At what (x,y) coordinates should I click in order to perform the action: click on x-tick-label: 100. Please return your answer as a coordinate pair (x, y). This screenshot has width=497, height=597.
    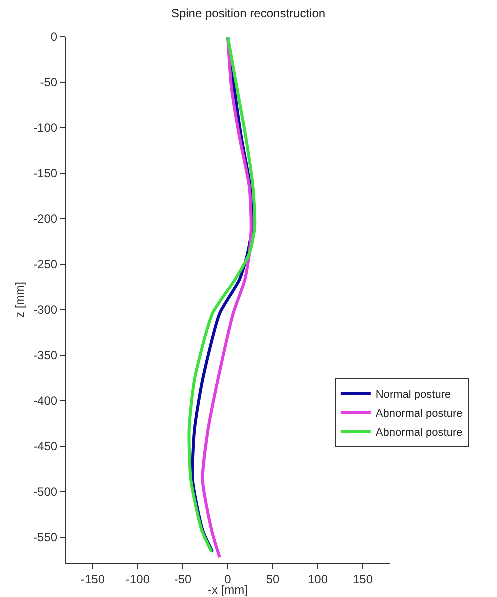
    Looking at the image, I should click on (318, 579).